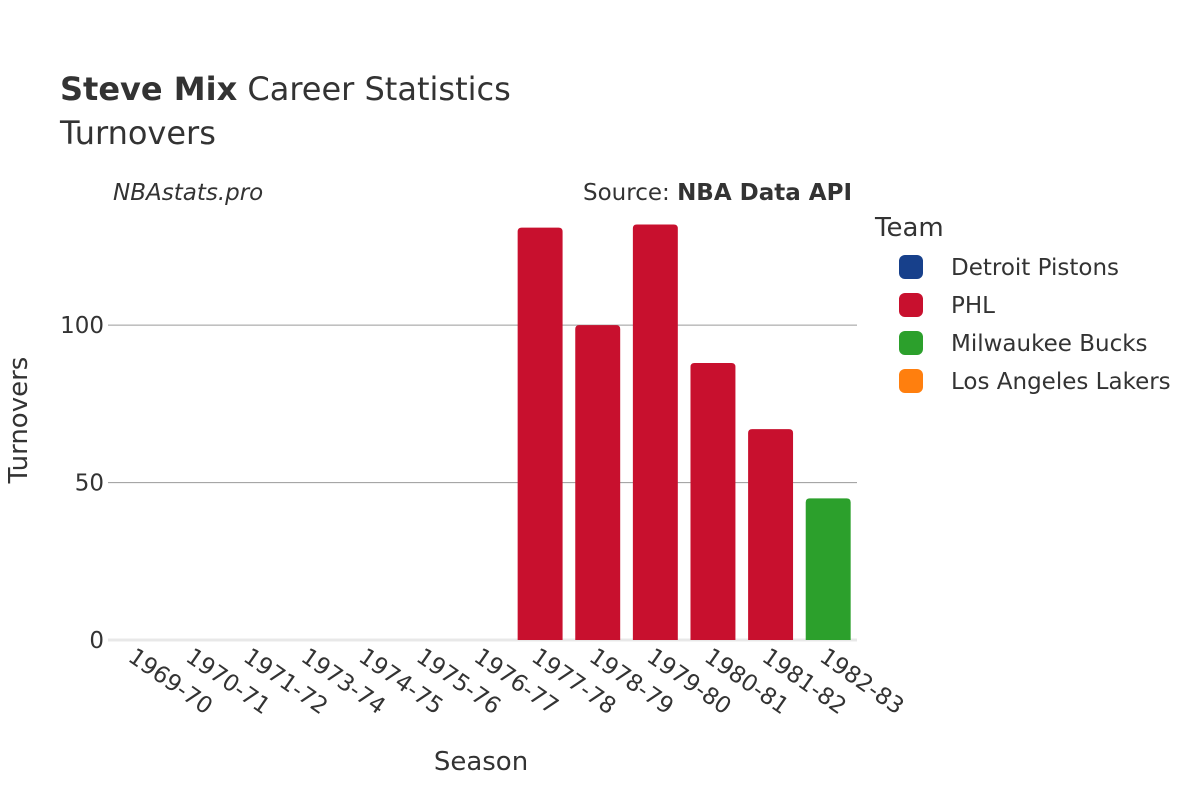 The image size is (1200, 800). I want to click on chart-title-rest: Career Statistics, so click(374, 89).